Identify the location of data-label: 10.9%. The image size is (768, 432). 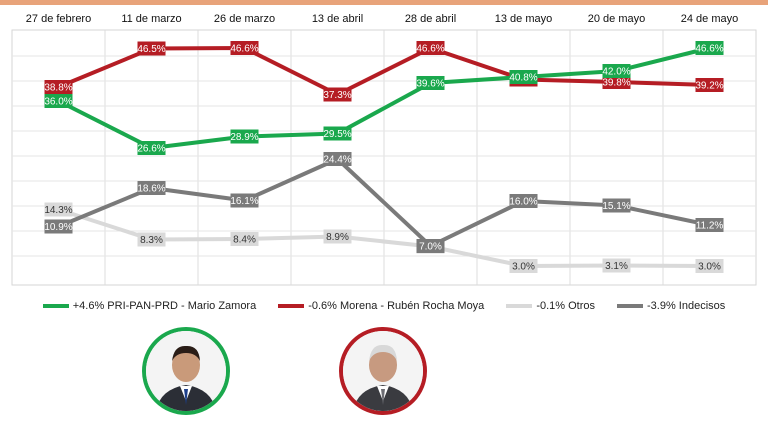
(58, 227).